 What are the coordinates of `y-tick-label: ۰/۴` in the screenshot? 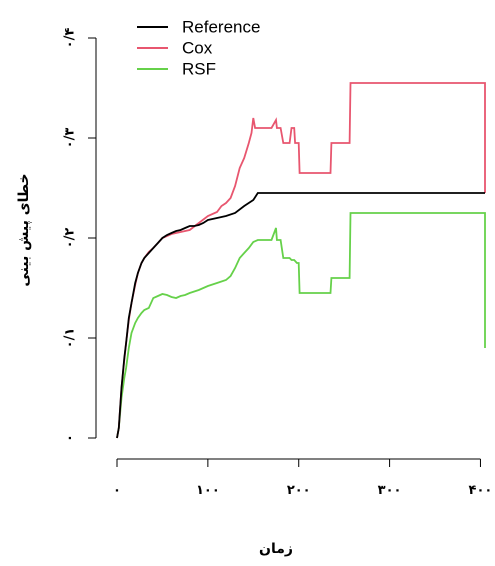 It's located at (70, 38).